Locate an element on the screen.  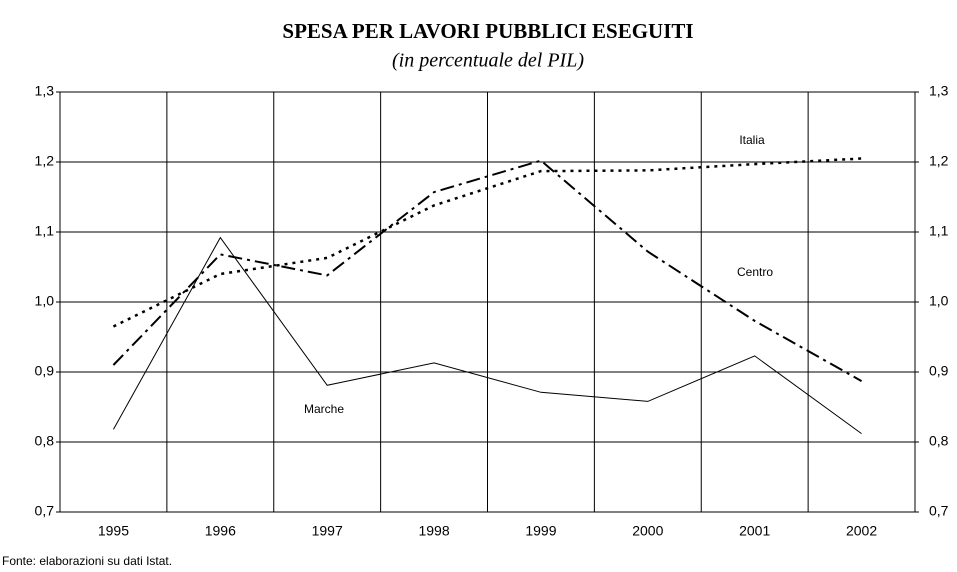
series-label: Centro is located at coordinates (755, 272).